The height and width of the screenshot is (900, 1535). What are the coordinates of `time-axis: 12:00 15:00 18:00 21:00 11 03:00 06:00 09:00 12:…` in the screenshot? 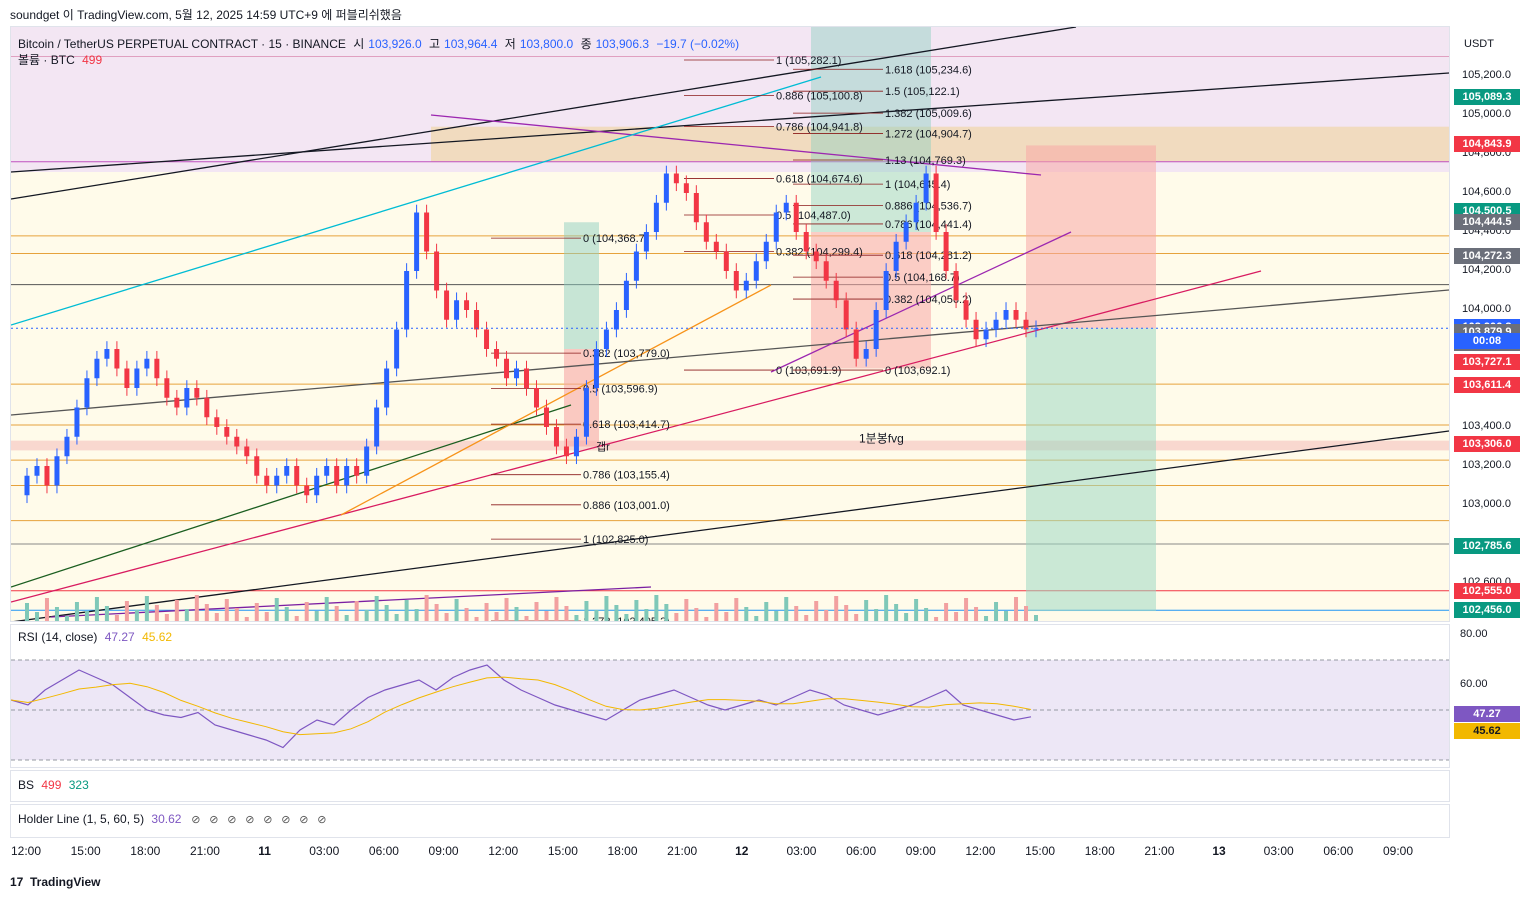 It's located at (730, 852).